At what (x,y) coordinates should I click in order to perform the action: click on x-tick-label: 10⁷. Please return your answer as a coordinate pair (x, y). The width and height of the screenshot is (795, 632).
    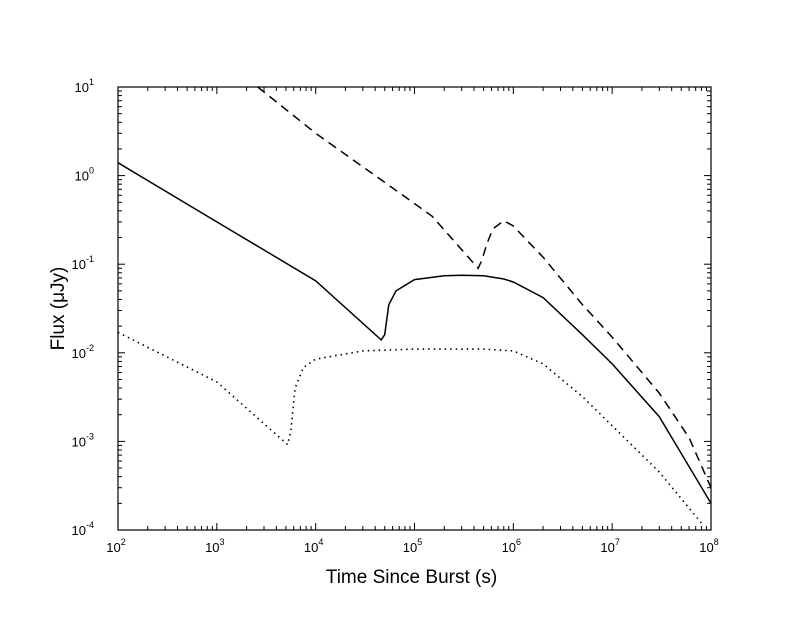
    Looking at the image, I should click on (609, 546).